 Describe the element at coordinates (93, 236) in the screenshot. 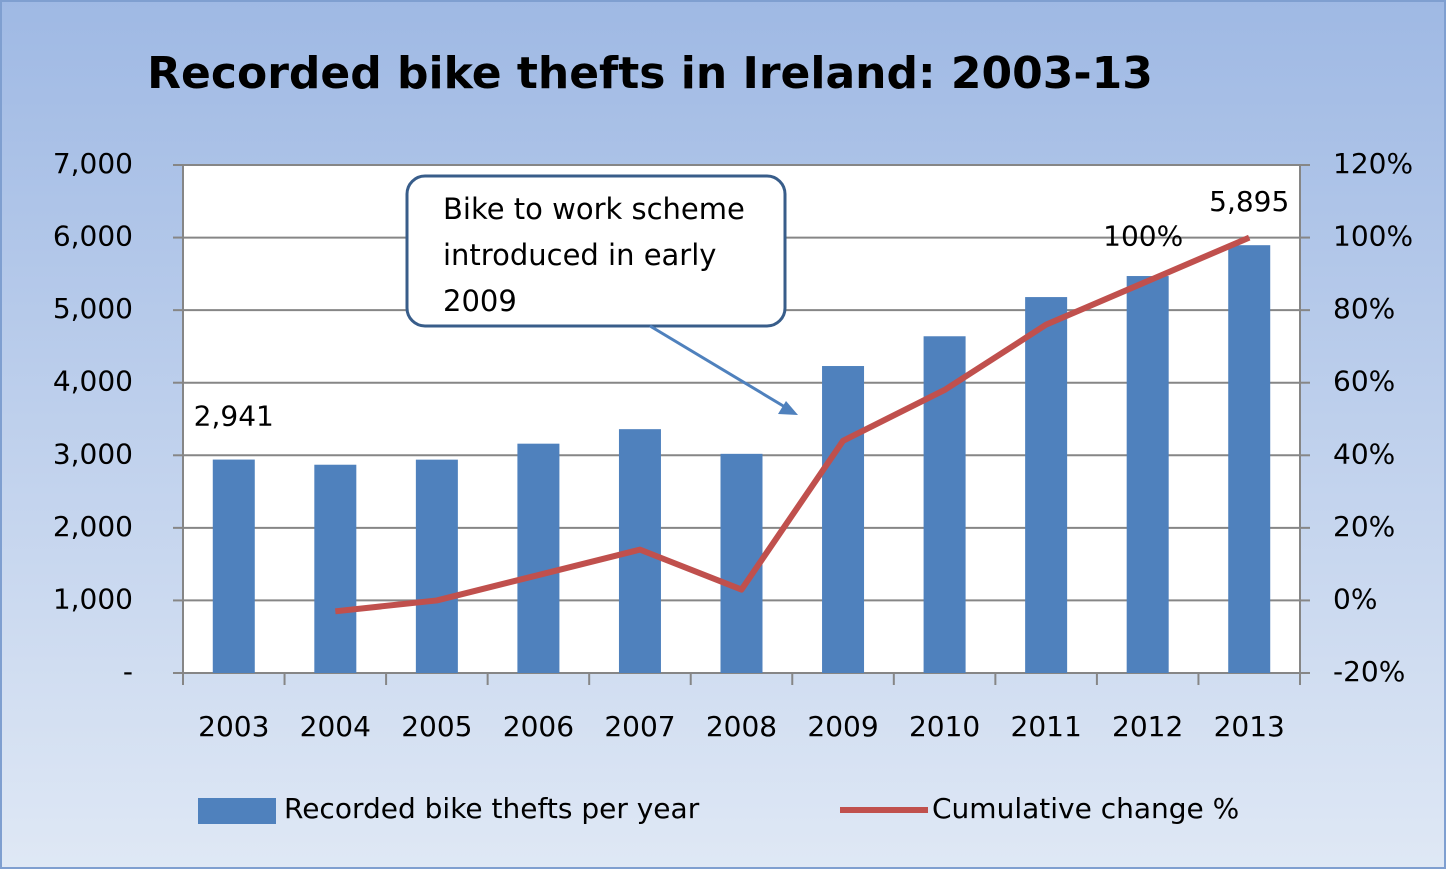

I see `y-tick-label: 6,000` at that location.